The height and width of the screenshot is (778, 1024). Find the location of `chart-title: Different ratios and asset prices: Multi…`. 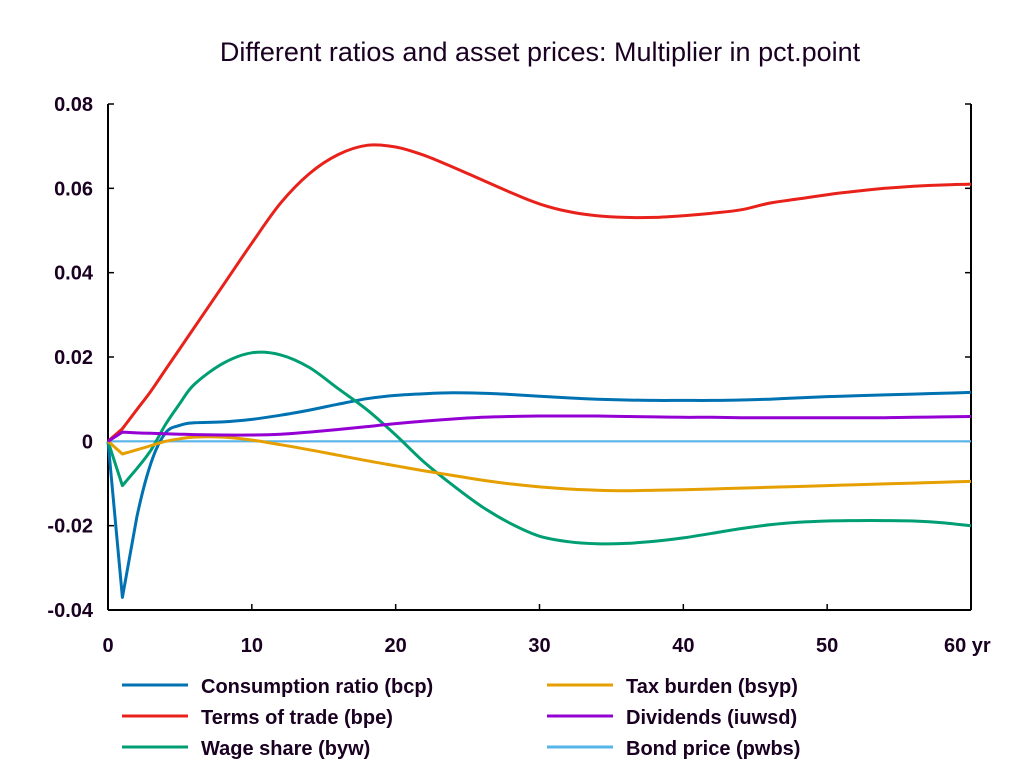

chart-title: Different ratios and asset prices: Multi… is located at coordinates (540, 52).